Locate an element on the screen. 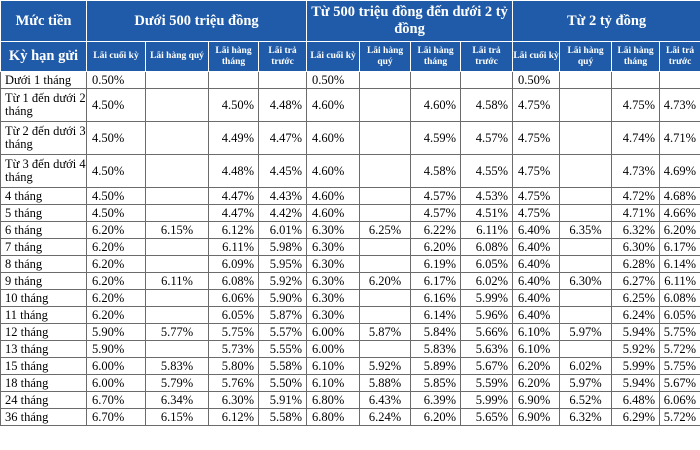  rate-cell: 6.08% is located at coordinates (233, 281).